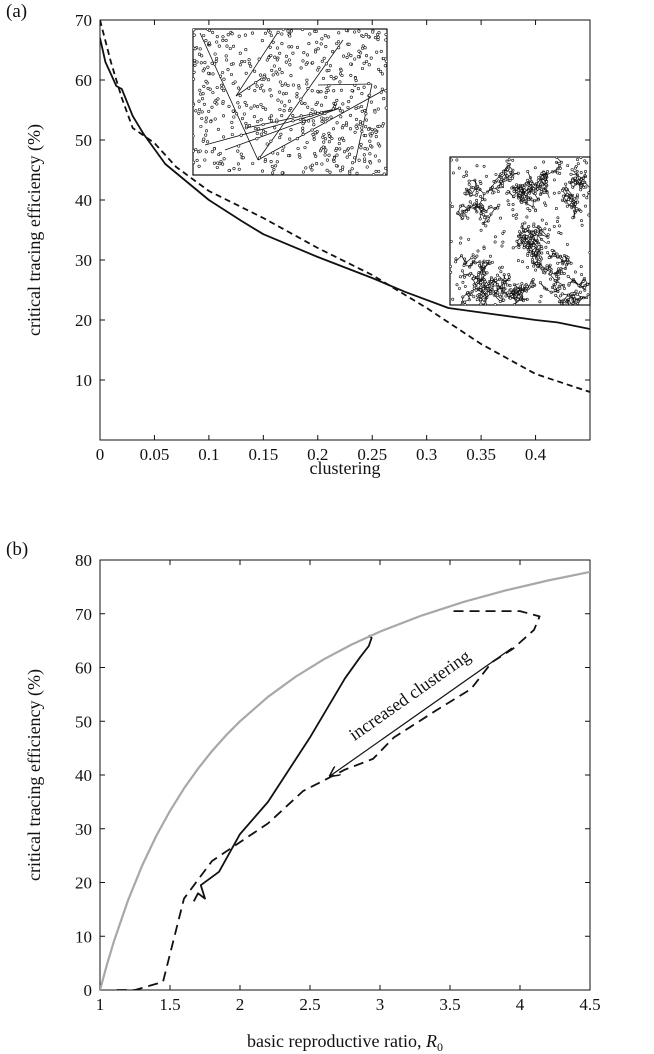 The height and width of the screenshot is (1054, 654). I want to click on clustering-arrow, so click(421, 711).